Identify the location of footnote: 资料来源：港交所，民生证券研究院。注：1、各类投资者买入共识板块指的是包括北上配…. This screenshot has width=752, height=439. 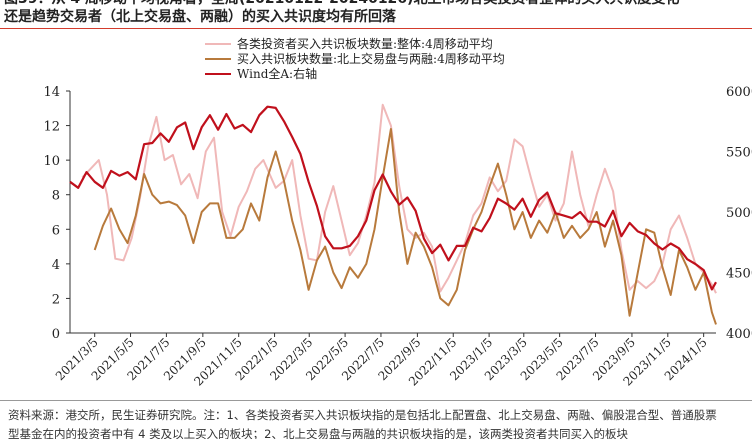
(380, 422).